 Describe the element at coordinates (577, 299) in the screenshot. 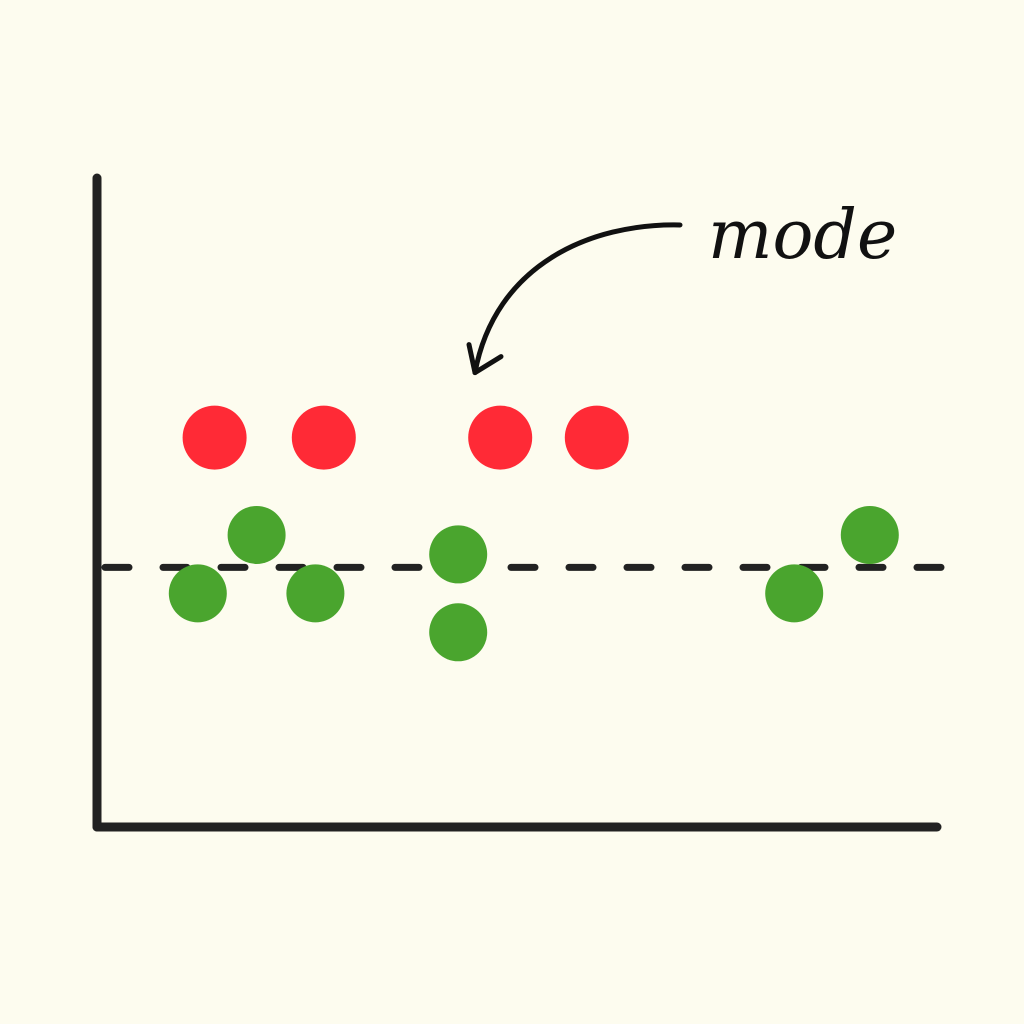

I see `annotation-arrow` at that location.